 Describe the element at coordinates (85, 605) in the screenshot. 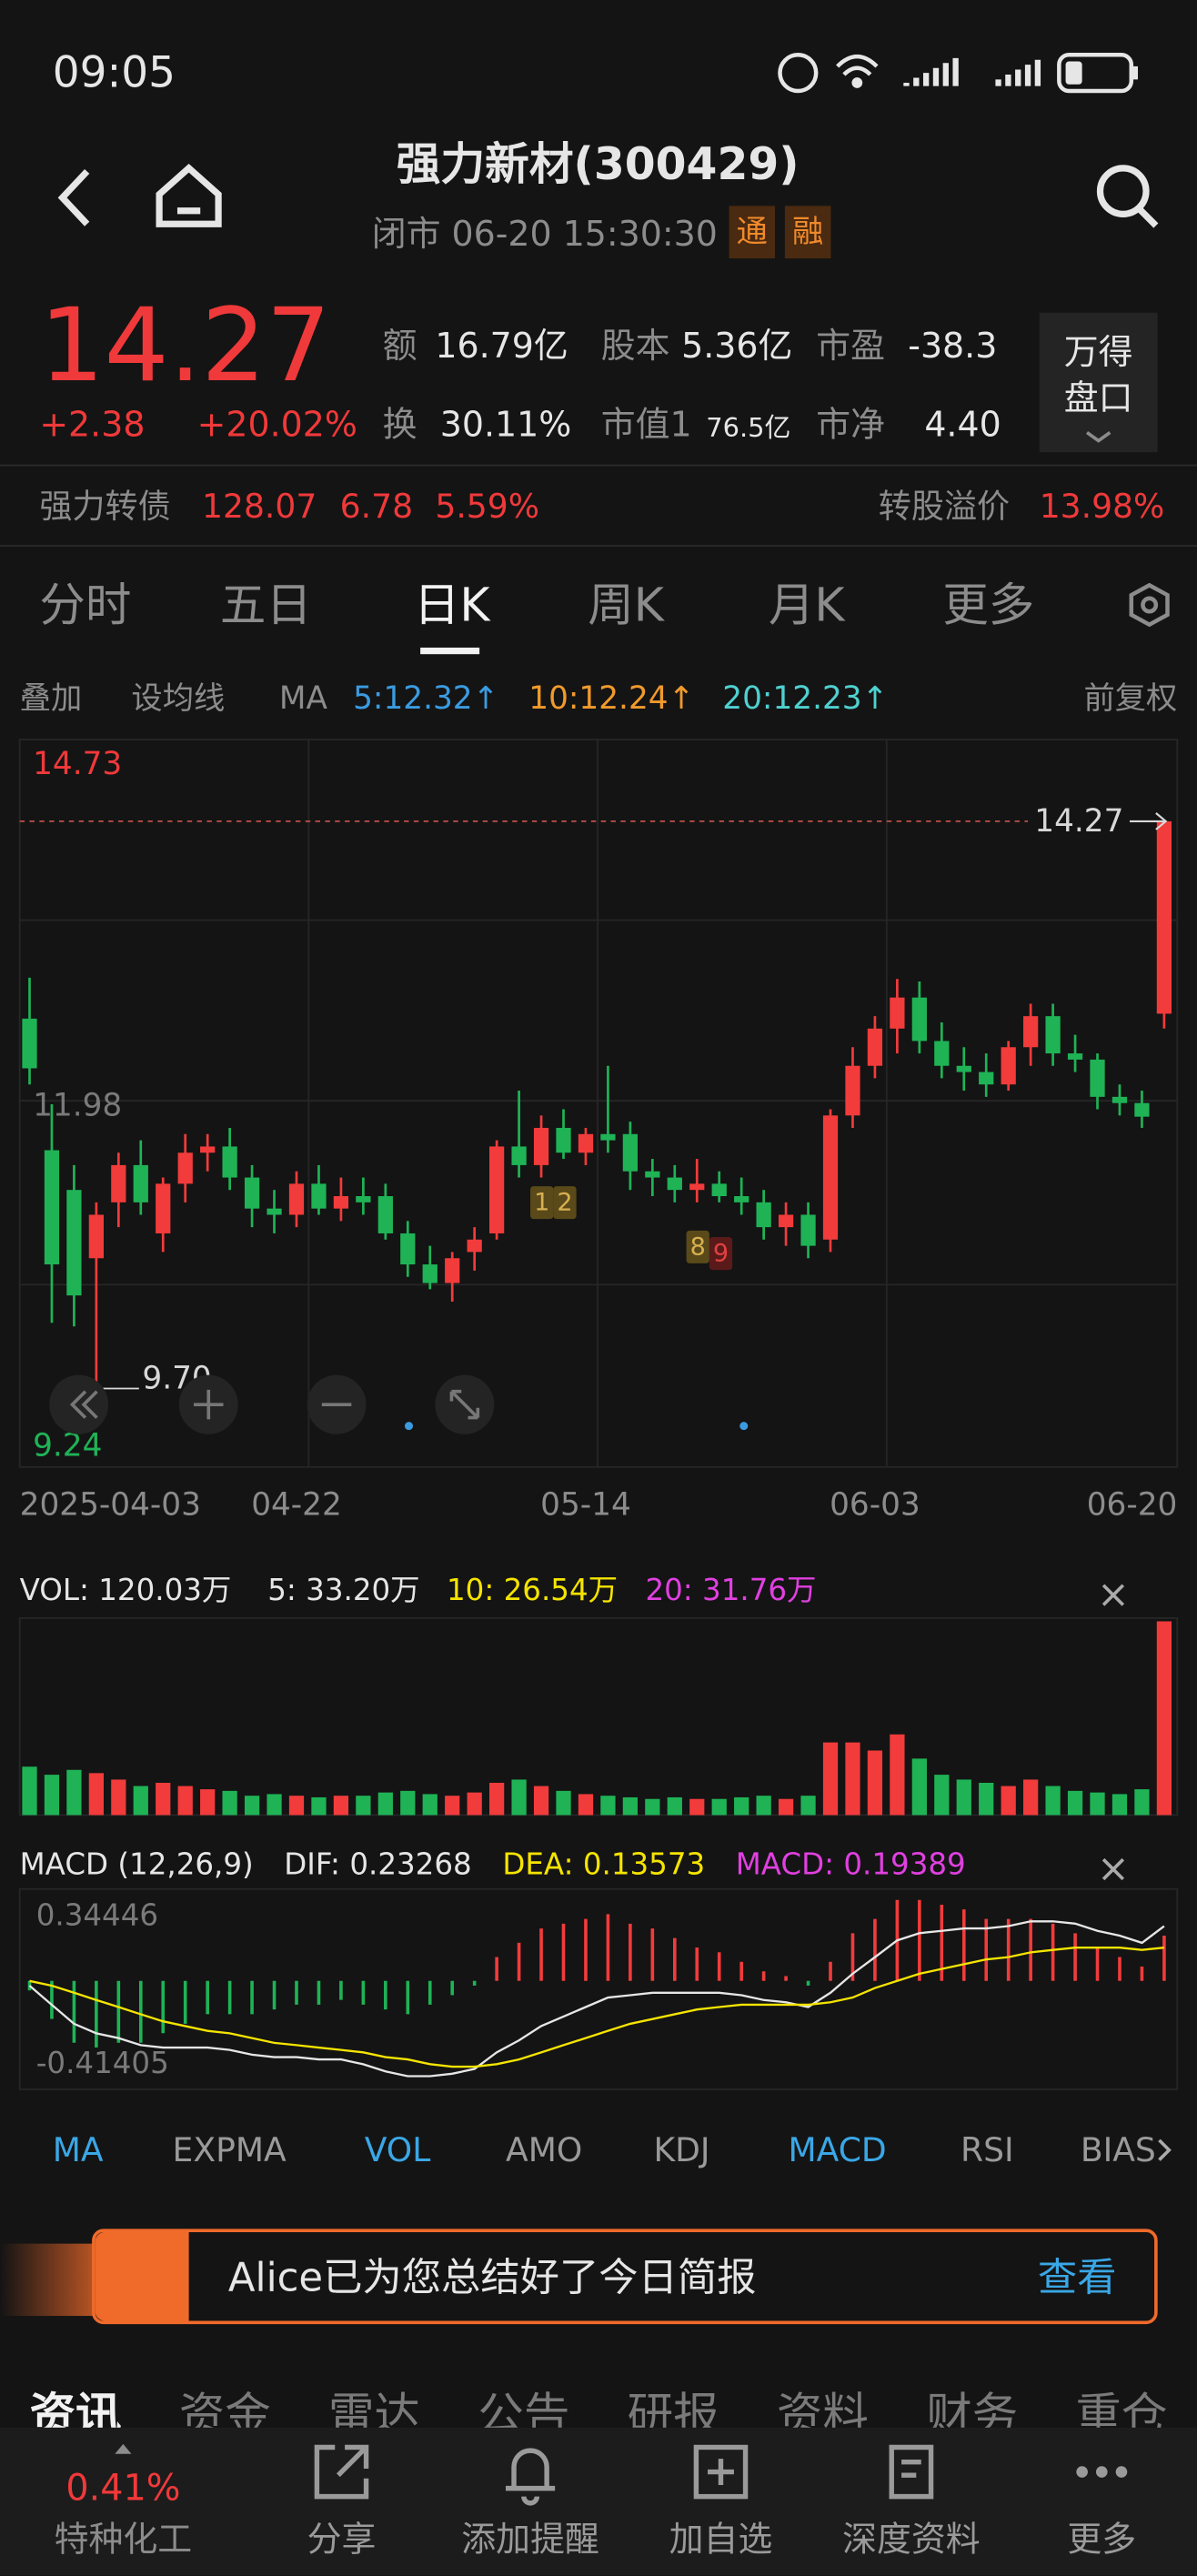

I see `period-tab: 分时` at that location.